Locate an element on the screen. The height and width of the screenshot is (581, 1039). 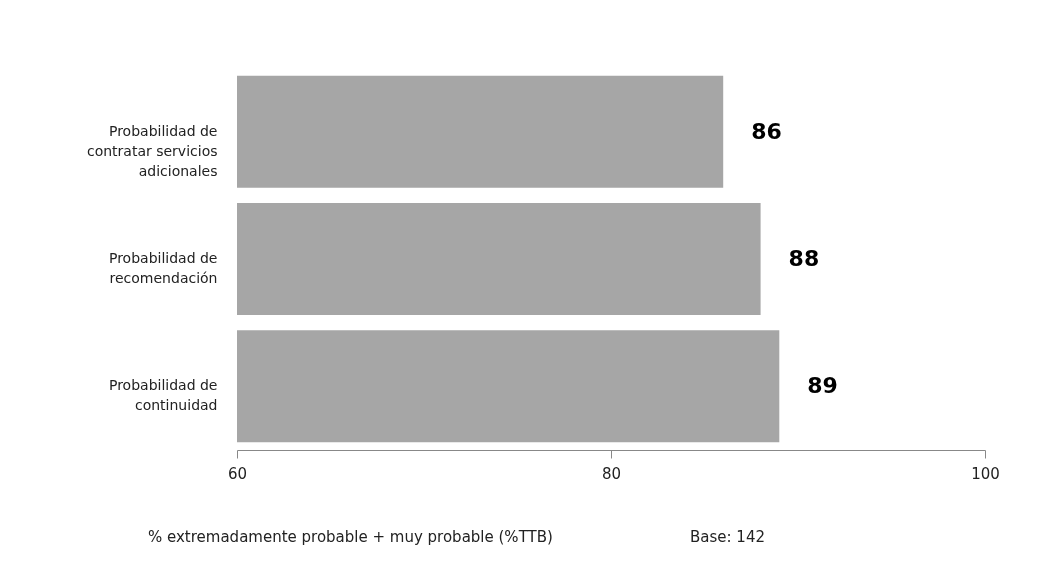
text: % extremadamente probable + muy probable (%TTB) is located at coordinates (350, 537).